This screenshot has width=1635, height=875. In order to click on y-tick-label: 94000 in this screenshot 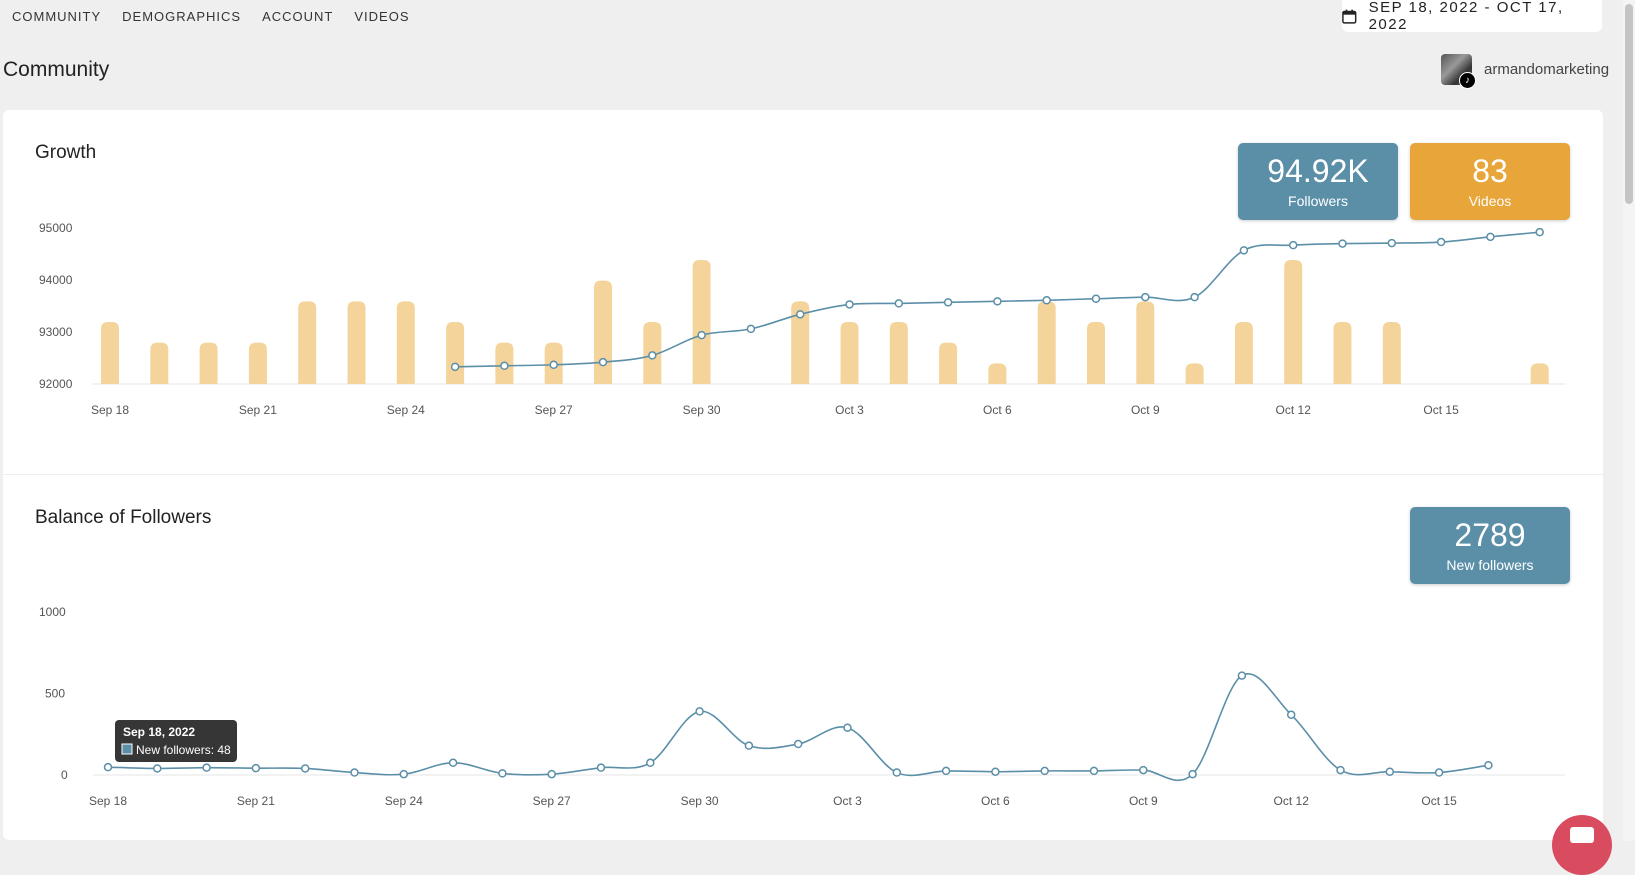, I will do `click(56, 280)`.